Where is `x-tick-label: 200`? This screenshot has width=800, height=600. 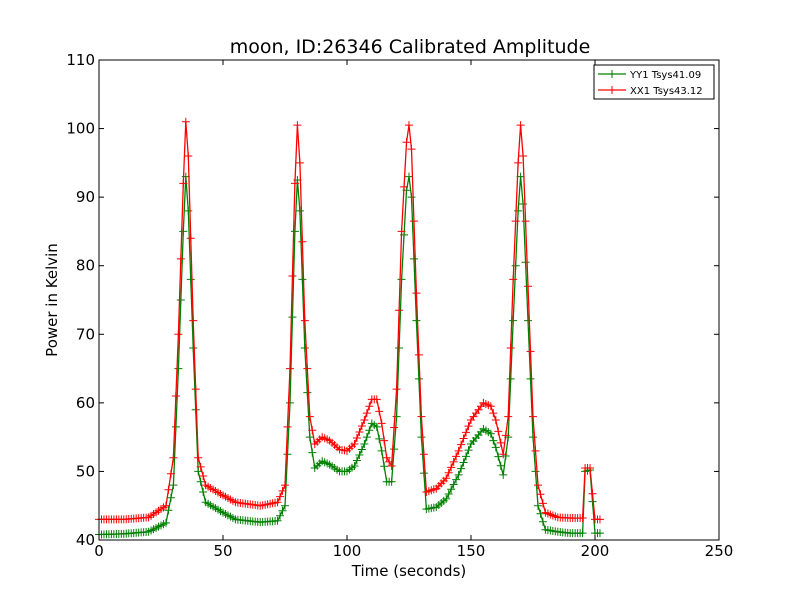
x-tick-label: 200 is located at coordinates (595, 551).